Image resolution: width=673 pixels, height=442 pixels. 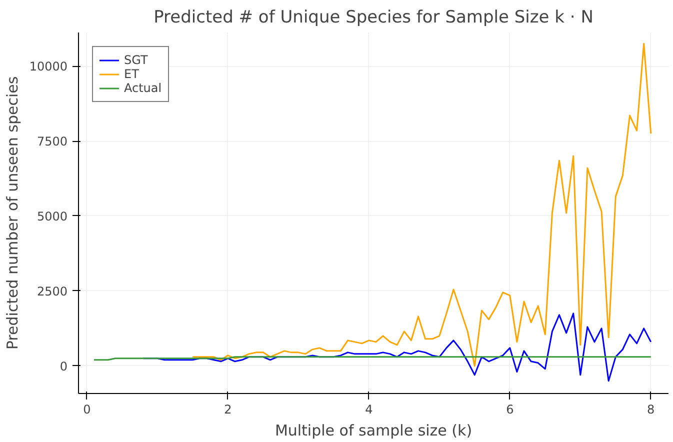 I want to click on y-tick-label: 10000, so click(x=48, y=67).